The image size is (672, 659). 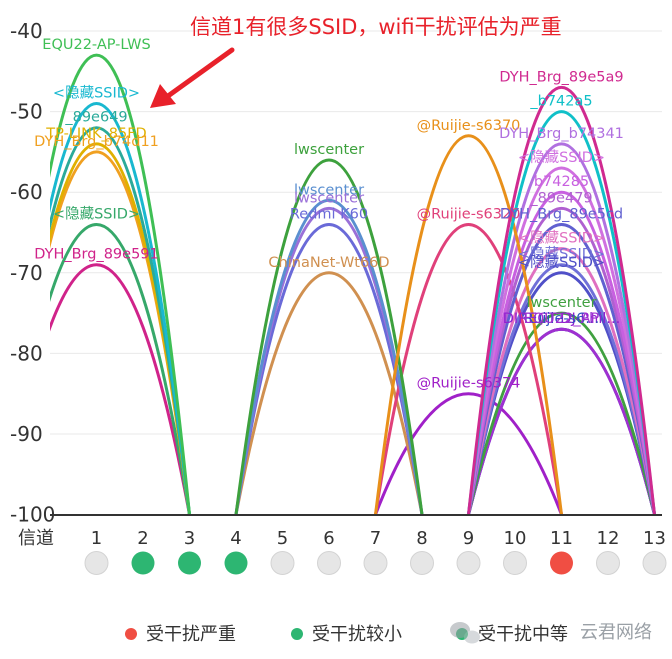 What do you see at coordinates (328, 538) in the screenshot?
I see `x-tick-label: 6` at bounding box center [328, 538].